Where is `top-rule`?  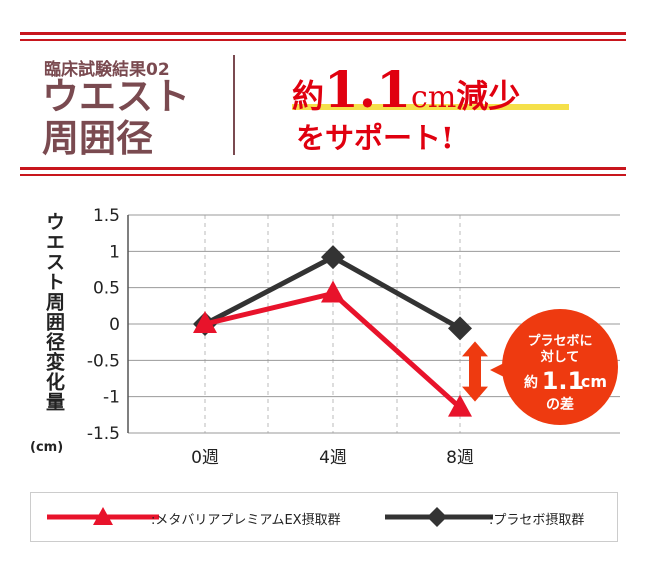 top-rule is located at coordinates (323, 33).